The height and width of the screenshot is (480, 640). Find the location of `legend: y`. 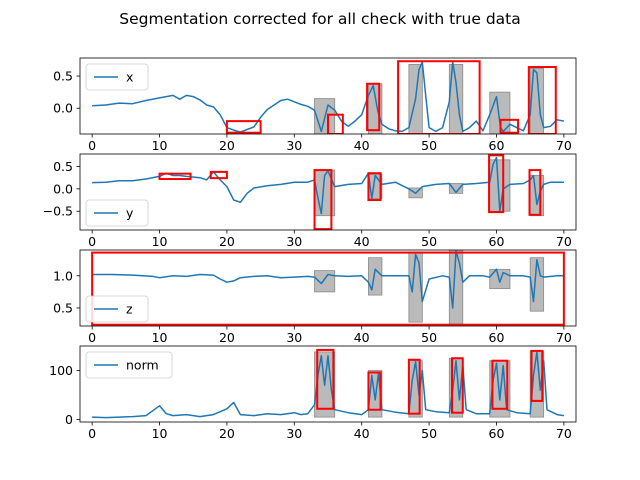

legend: y is located at coordinates (117, 213).